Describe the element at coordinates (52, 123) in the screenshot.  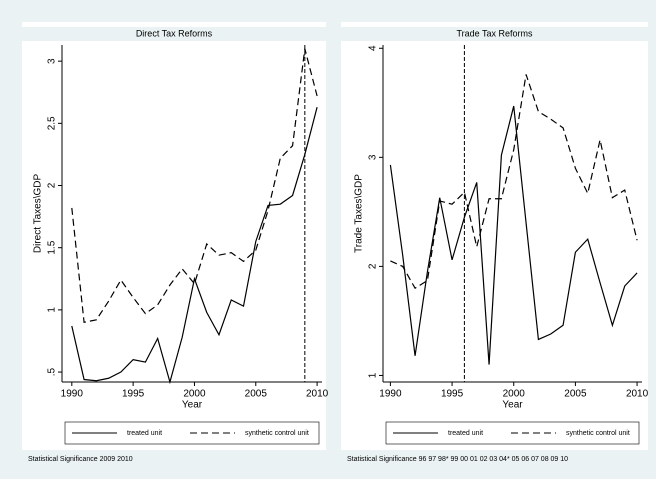
I see `y-tick-label: 2.5` at that location.